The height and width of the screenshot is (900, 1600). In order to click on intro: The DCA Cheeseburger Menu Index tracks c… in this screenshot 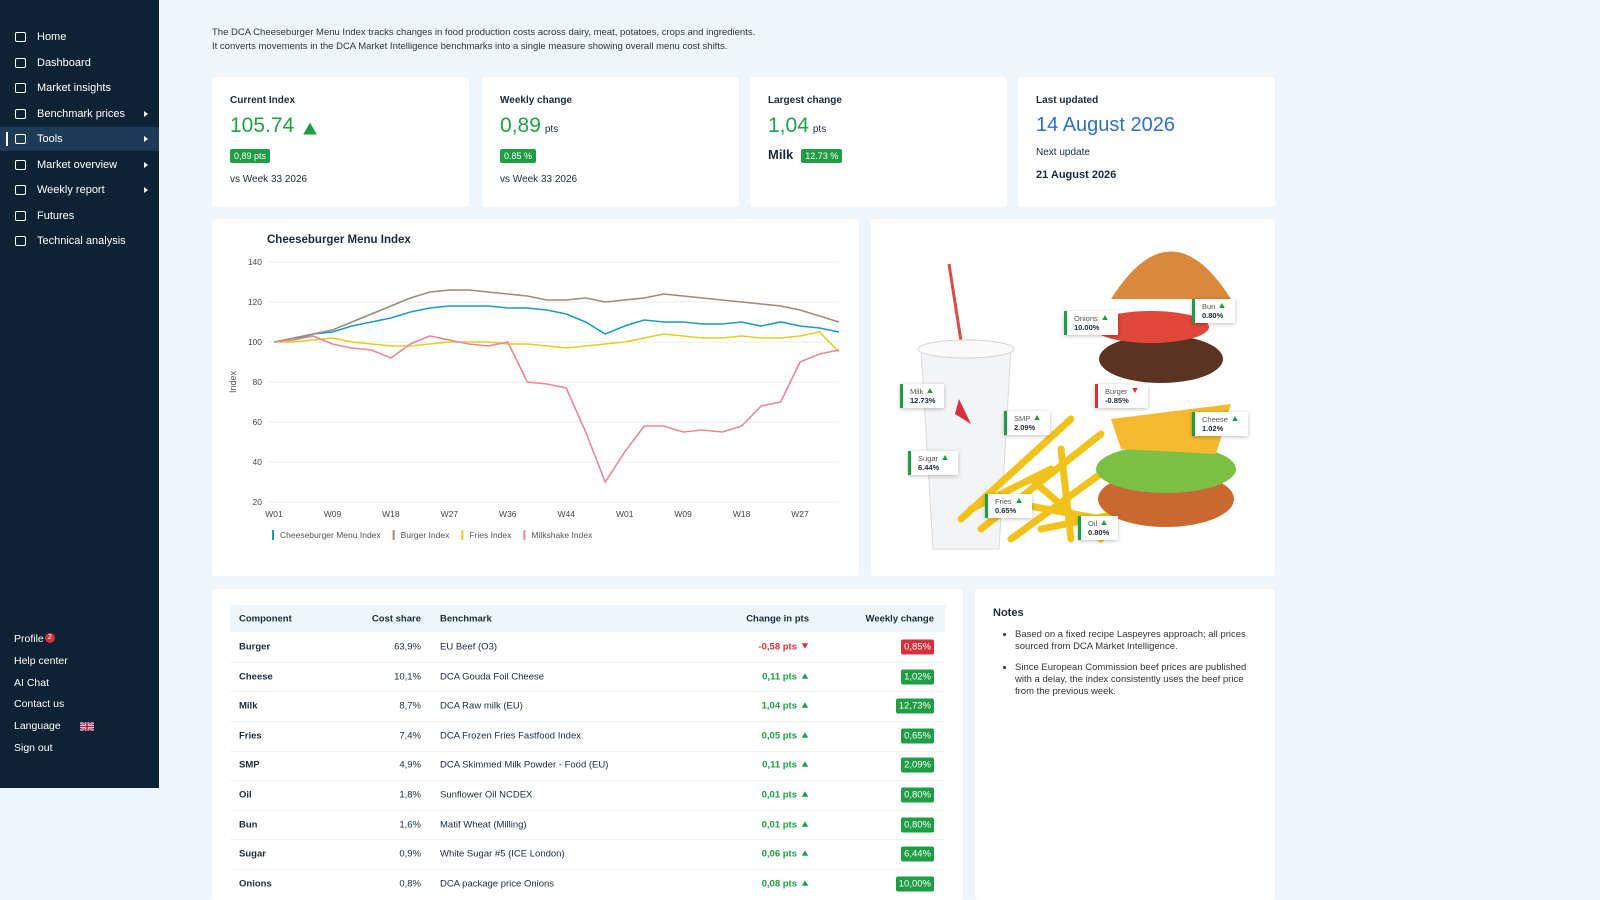, I will do `click(483, 40)`.